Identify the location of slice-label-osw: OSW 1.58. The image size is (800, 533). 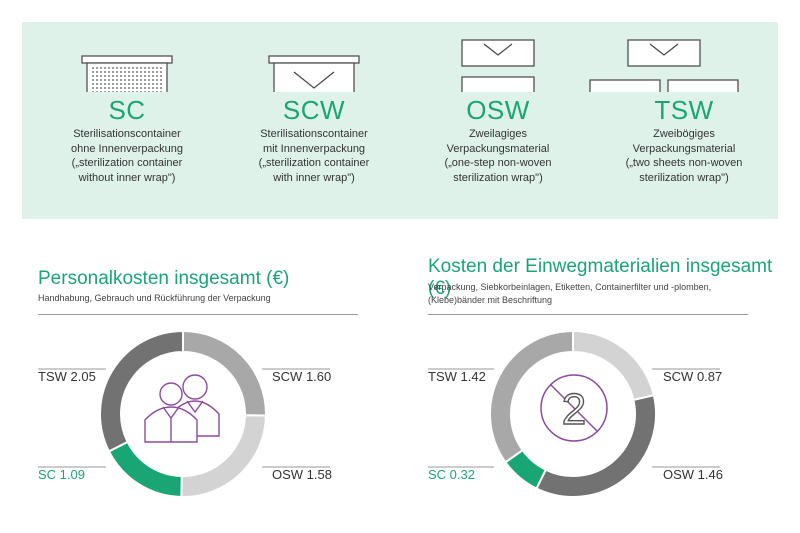
(302, 474).